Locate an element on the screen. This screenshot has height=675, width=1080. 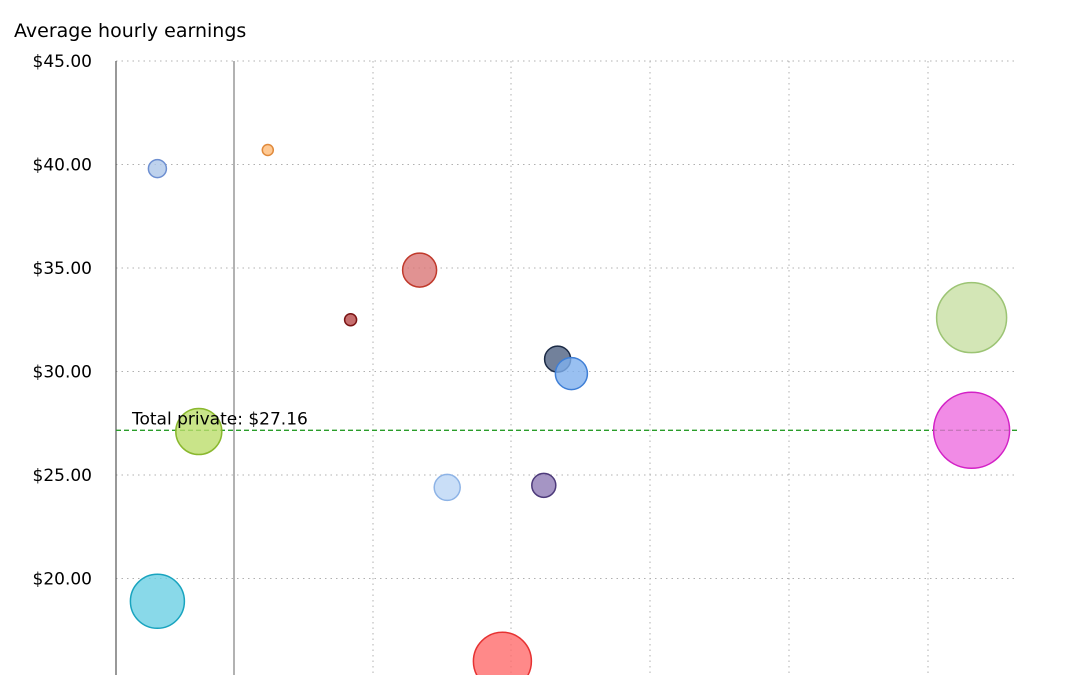
axis-layer is located at coordinates (175, 368).